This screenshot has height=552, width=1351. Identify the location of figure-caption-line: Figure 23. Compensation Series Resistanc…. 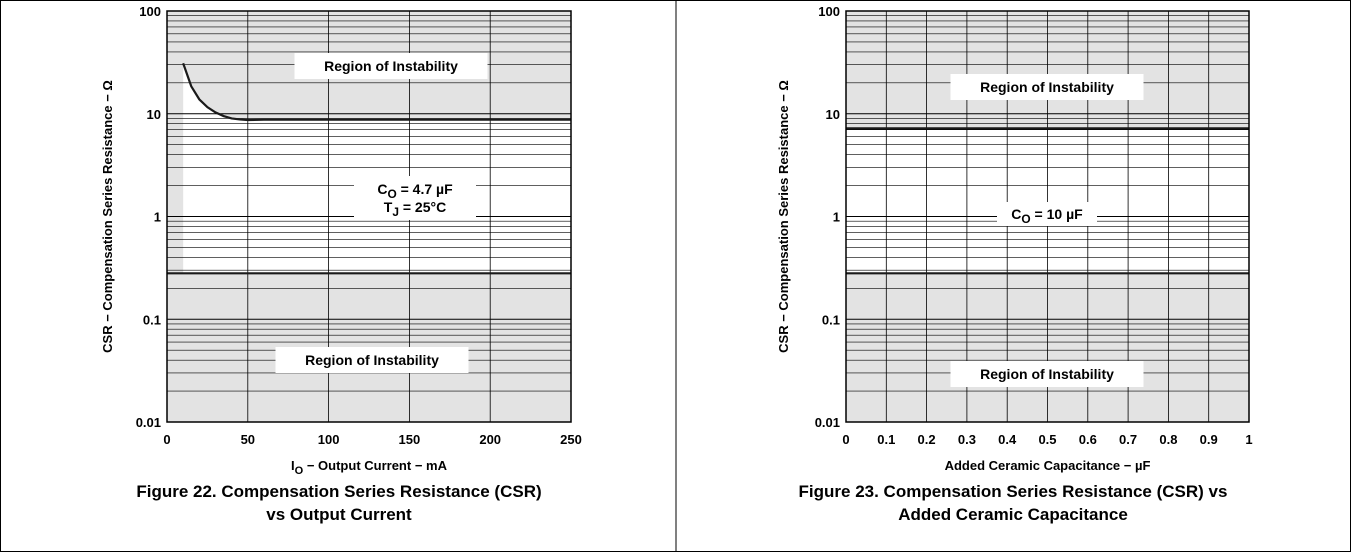
(1013, 491).